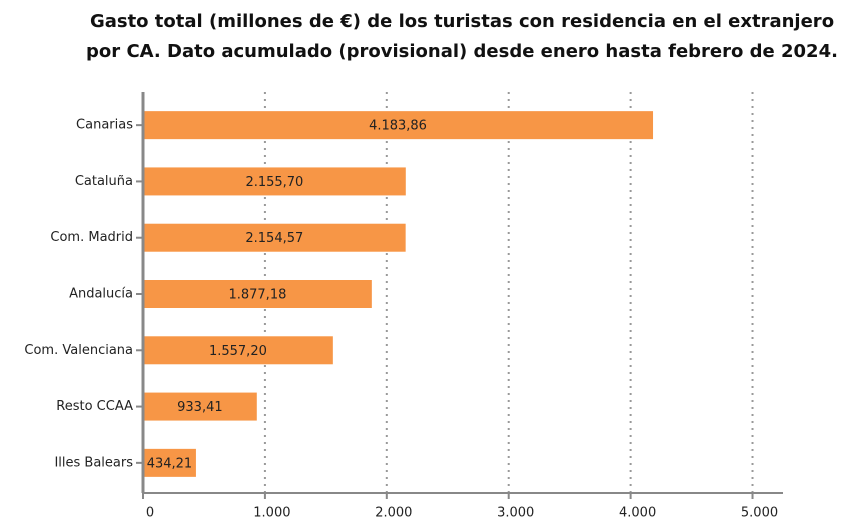 The image size is (846, 520). I want to click on value-label: 2.155,70, so click(274, 182).